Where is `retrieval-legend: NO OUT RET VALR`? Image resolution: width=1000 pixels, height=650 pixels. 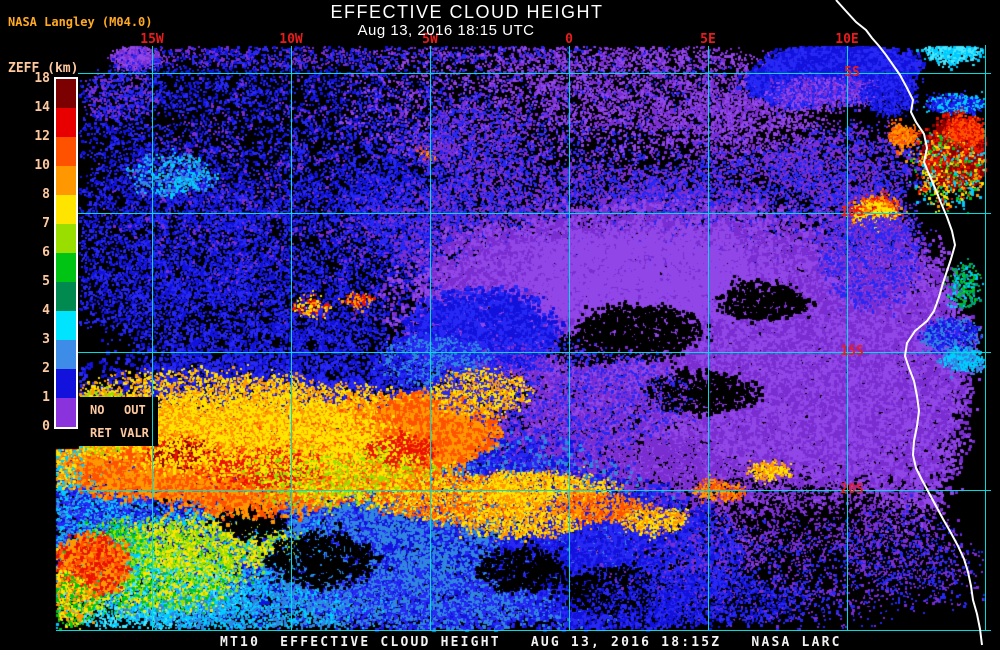 retrieval-legend: NO OUT RET VALR is located at coordinates (117, 421).